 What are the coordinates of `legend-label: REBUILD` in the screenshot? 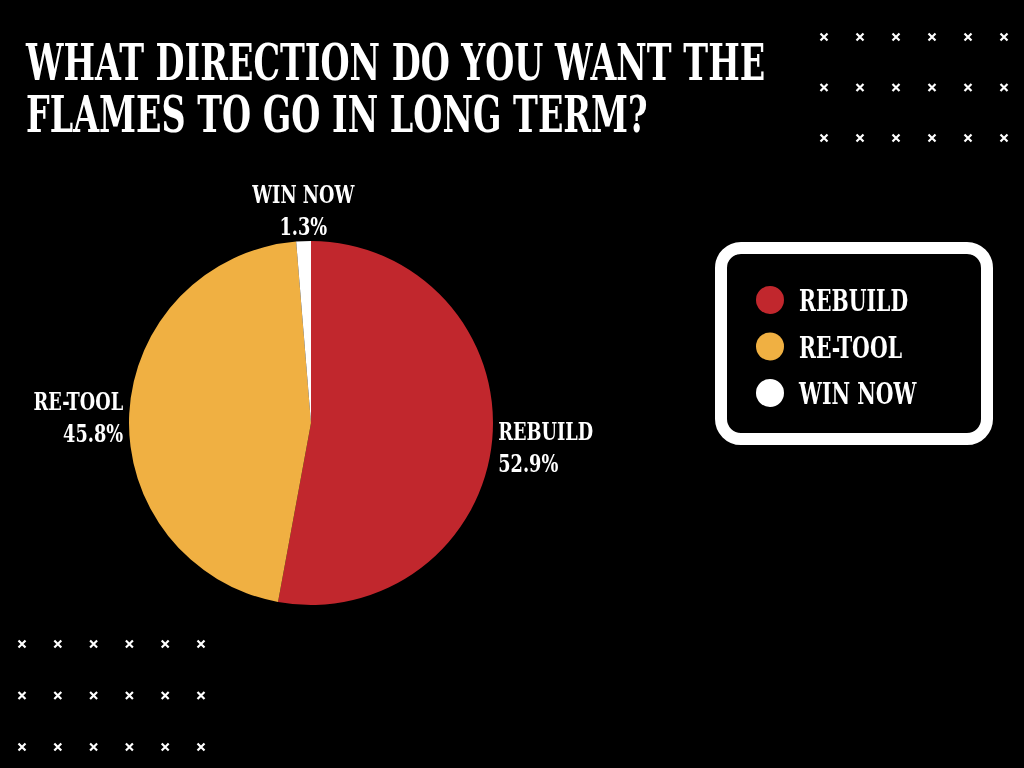 It's located at (854, 300).